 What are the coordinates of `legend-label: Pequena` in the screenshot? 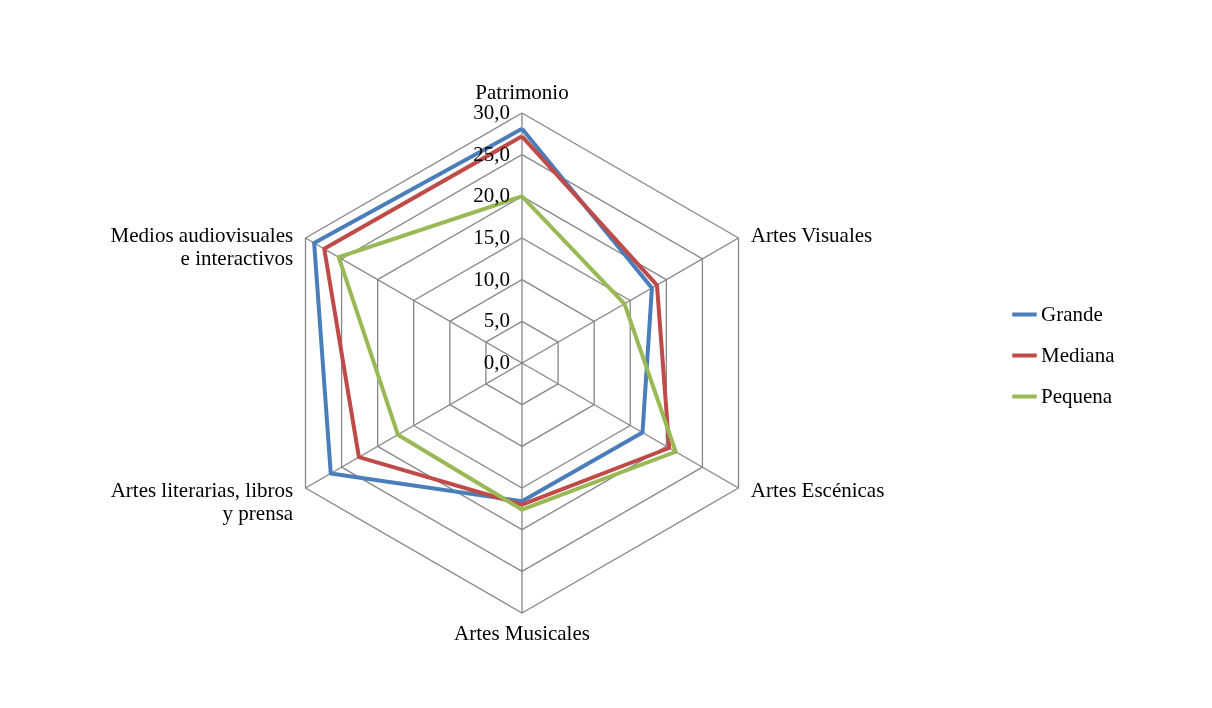 It's located at (1077, 395).